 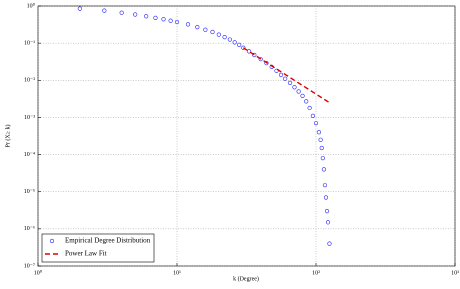 I want to click on x-tick-label: 10³, so click(x=455, y=273).